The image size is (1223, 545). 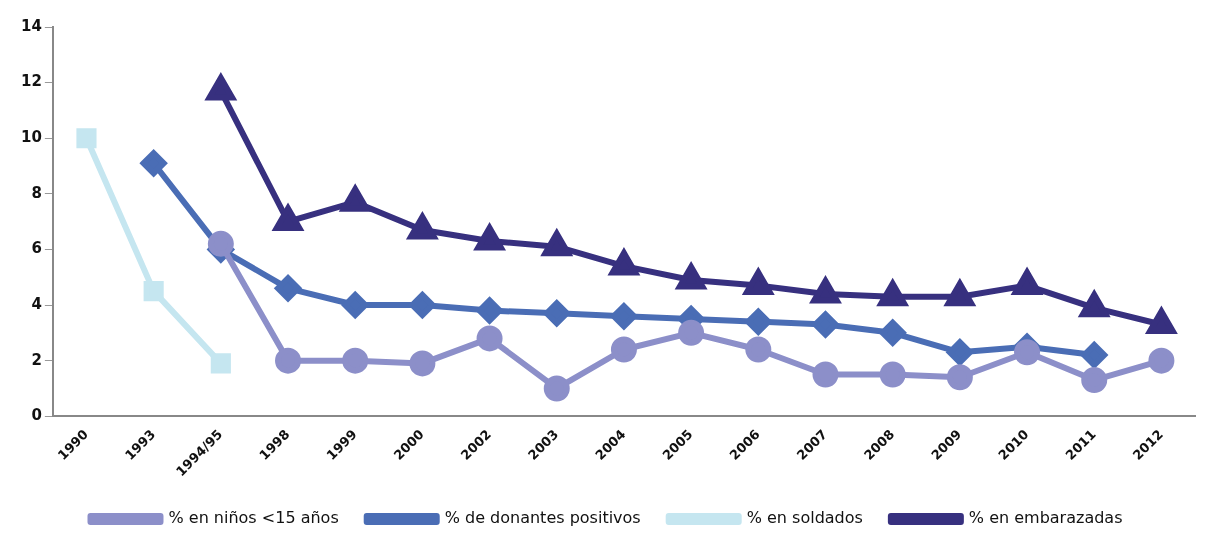 I want to click on y-tick-label: 2, so click(x=36, y=359).